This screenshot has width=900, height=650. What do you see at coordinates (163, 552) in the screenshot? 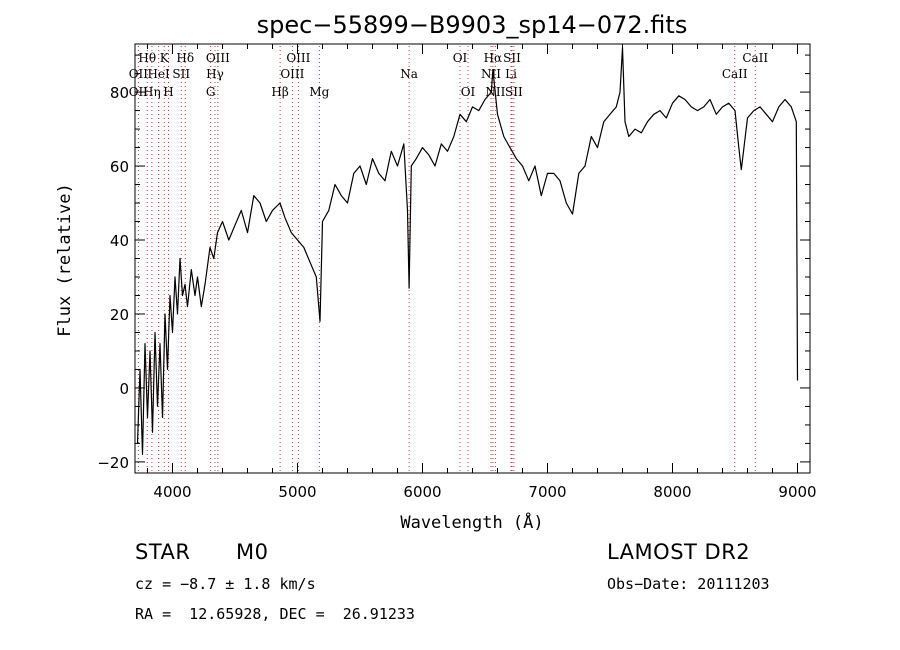
I see `object-class: STAR` at bounding box center [163, 552].